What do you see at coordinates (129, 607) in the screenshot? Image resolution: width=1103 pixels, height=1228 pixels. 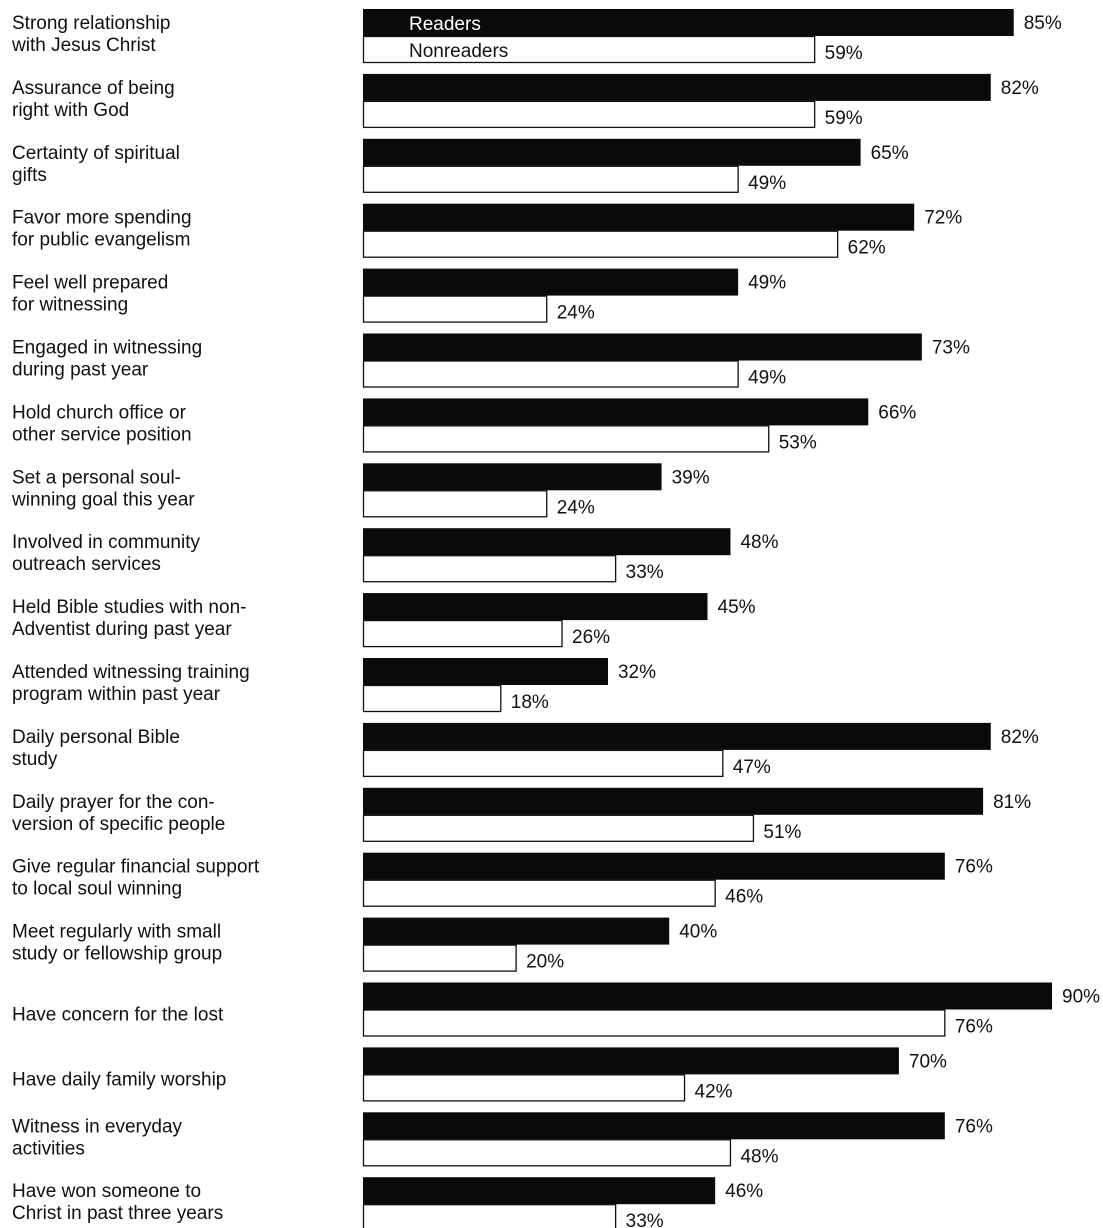 I see `category-label-line: Held Bible studies with non-` at bounding box center [129, 607].